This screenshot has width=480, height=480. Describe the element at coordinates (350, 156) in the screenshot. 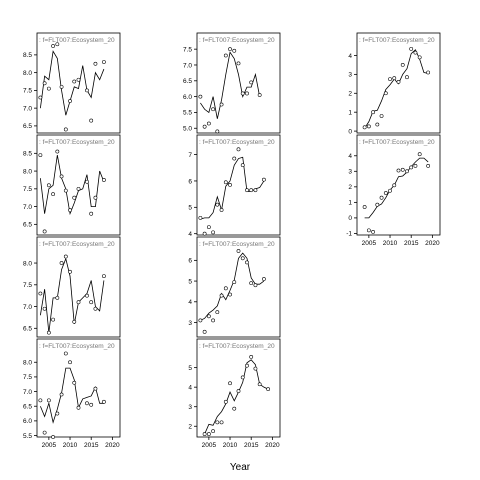

I see `y-tick-label: 4` at that location.